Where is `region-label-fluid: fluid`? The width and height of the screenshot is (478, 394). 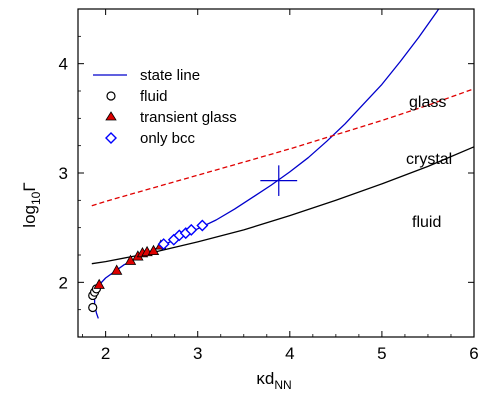
region-label-fluid: fluid is located at coordinates (426, 222).